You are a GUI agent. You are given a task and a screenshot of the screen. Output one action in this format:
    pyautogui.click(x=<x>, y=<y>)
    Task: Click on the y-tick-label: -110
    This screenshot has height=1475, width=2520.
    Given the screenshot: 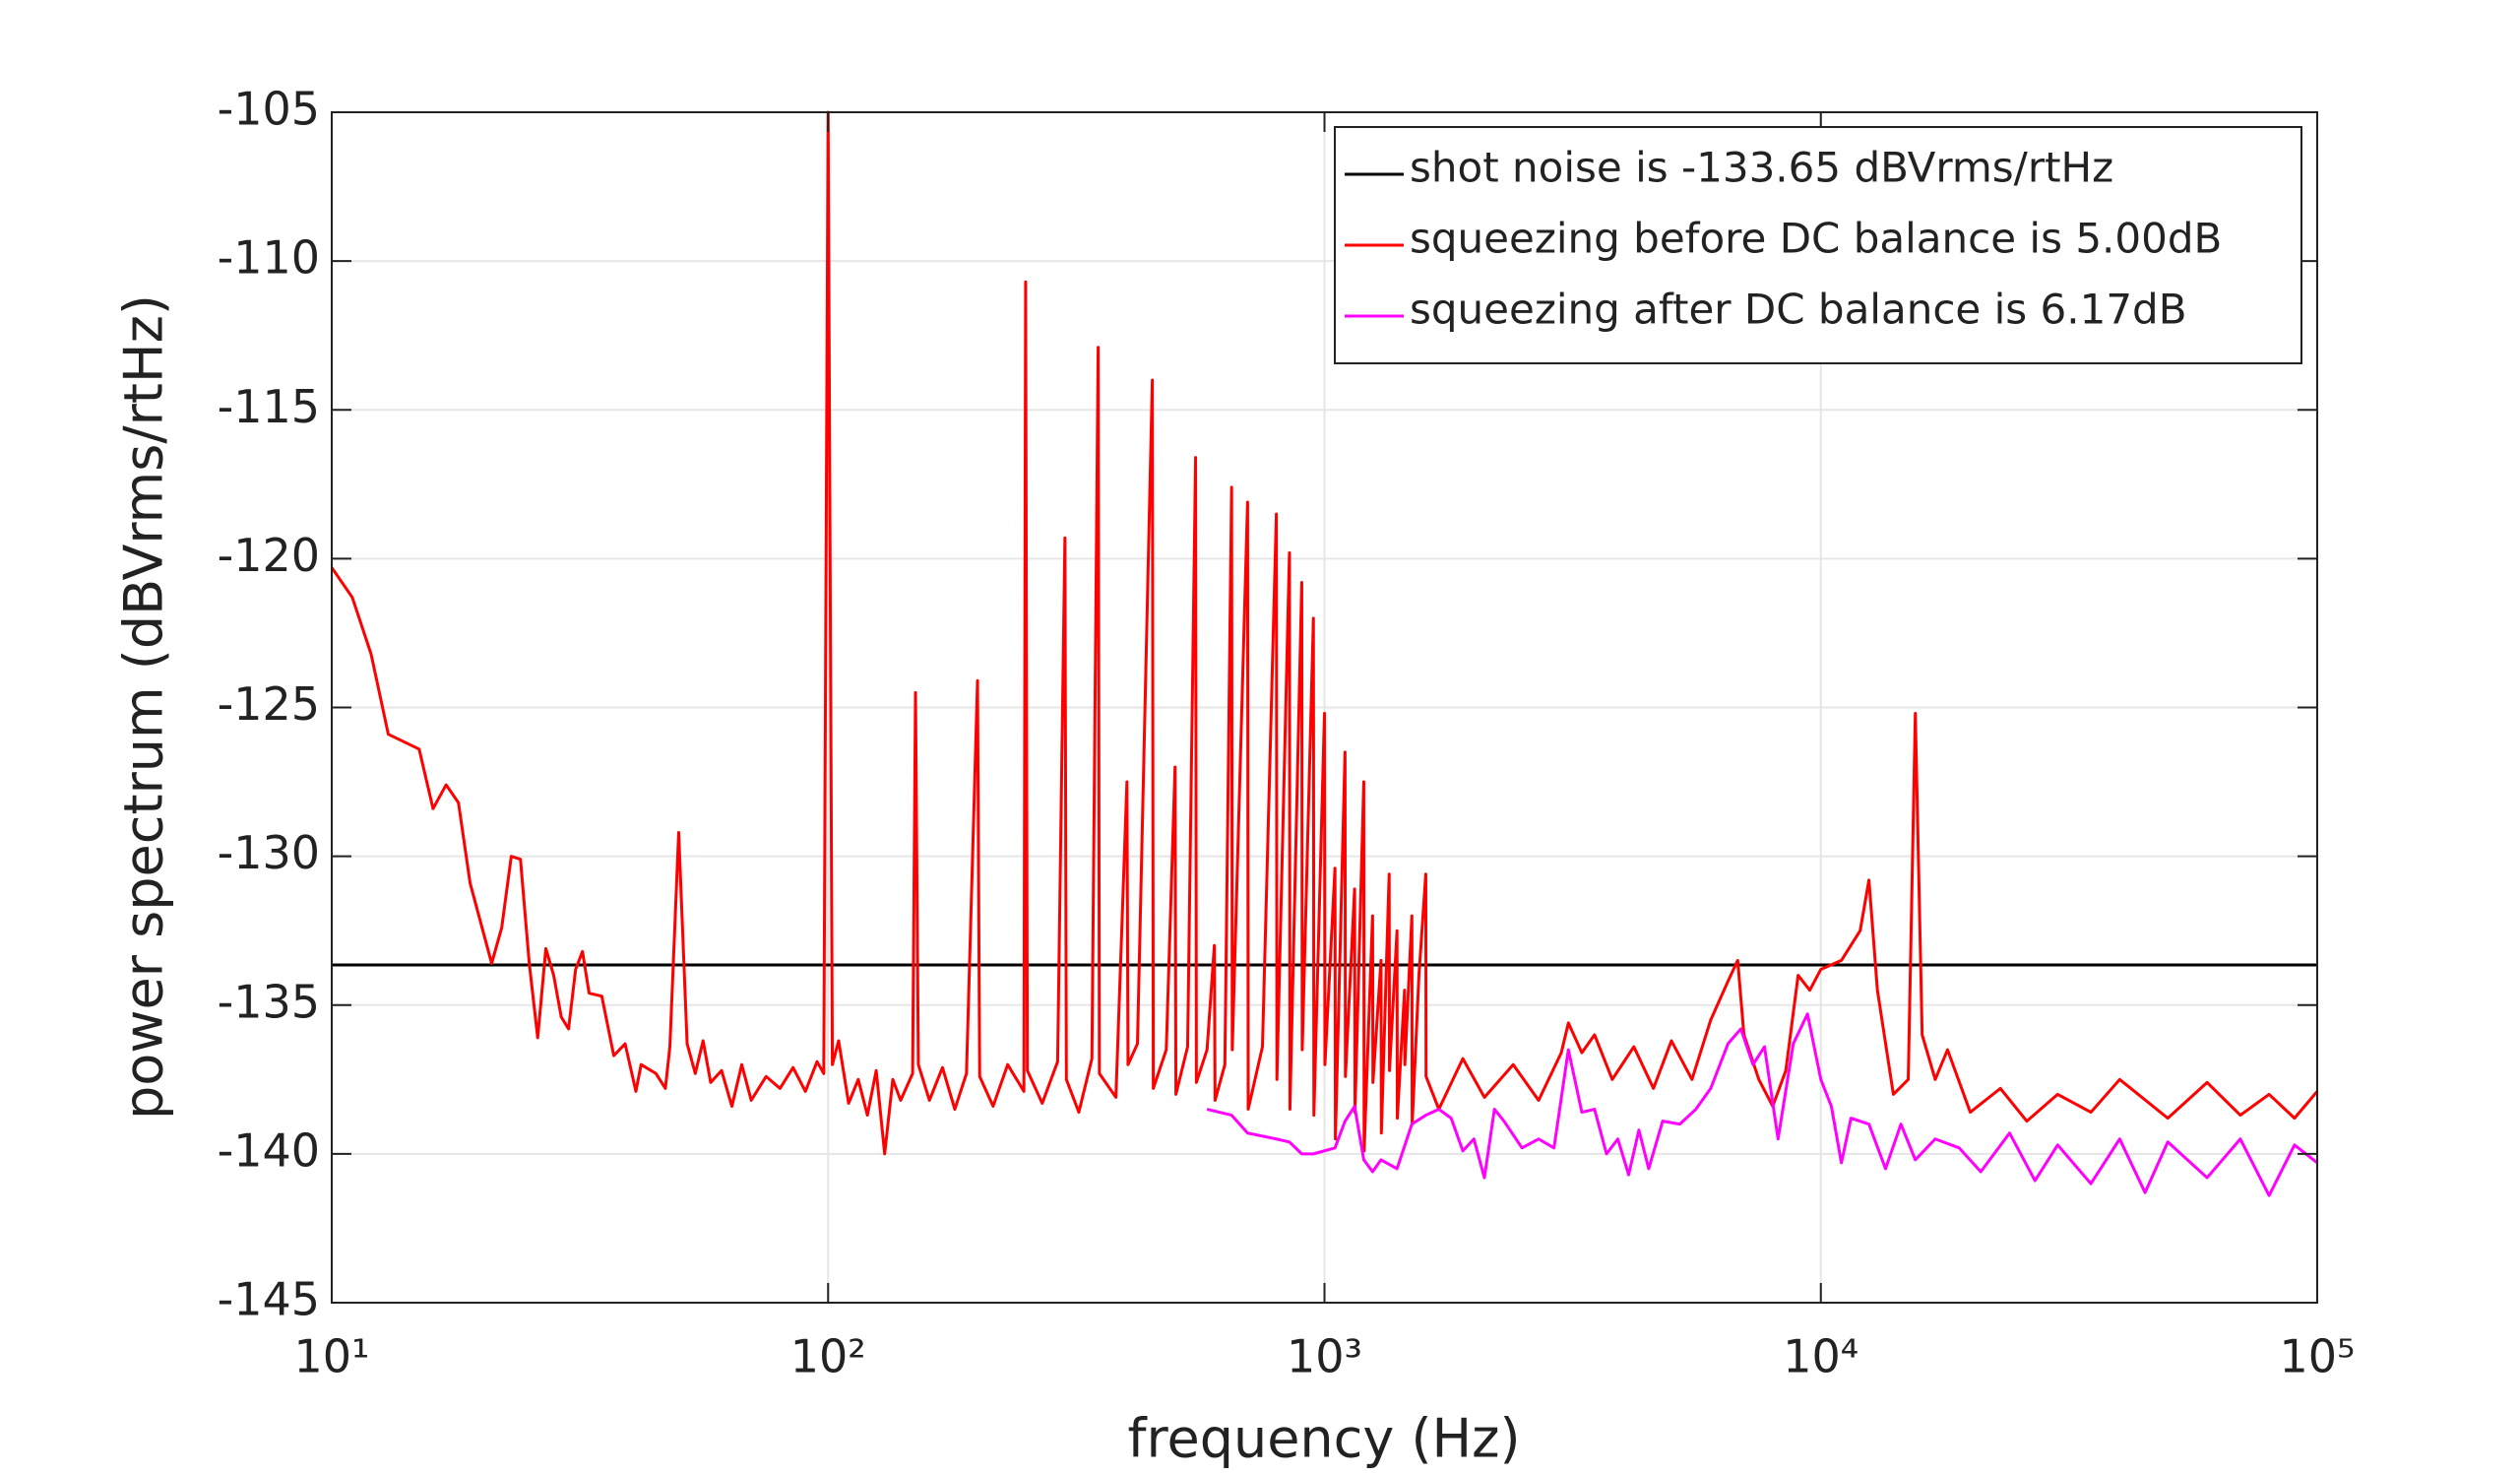 What is the action you would take?
    pyautogui.click(x=269, y=258)
    